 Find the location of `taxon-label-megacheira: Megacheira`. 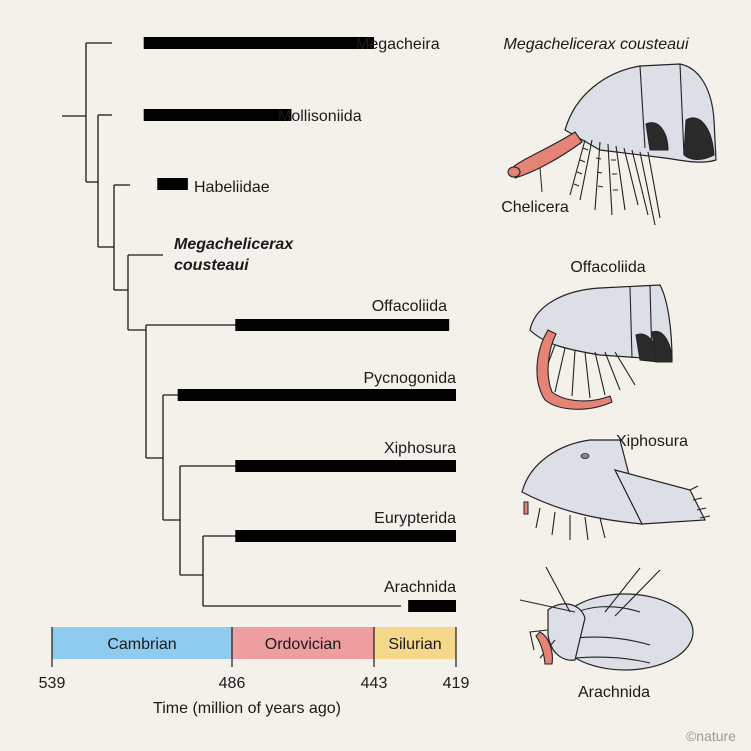

taxon-label-megacheira: Megacheira is located at coordinates (398, 44).